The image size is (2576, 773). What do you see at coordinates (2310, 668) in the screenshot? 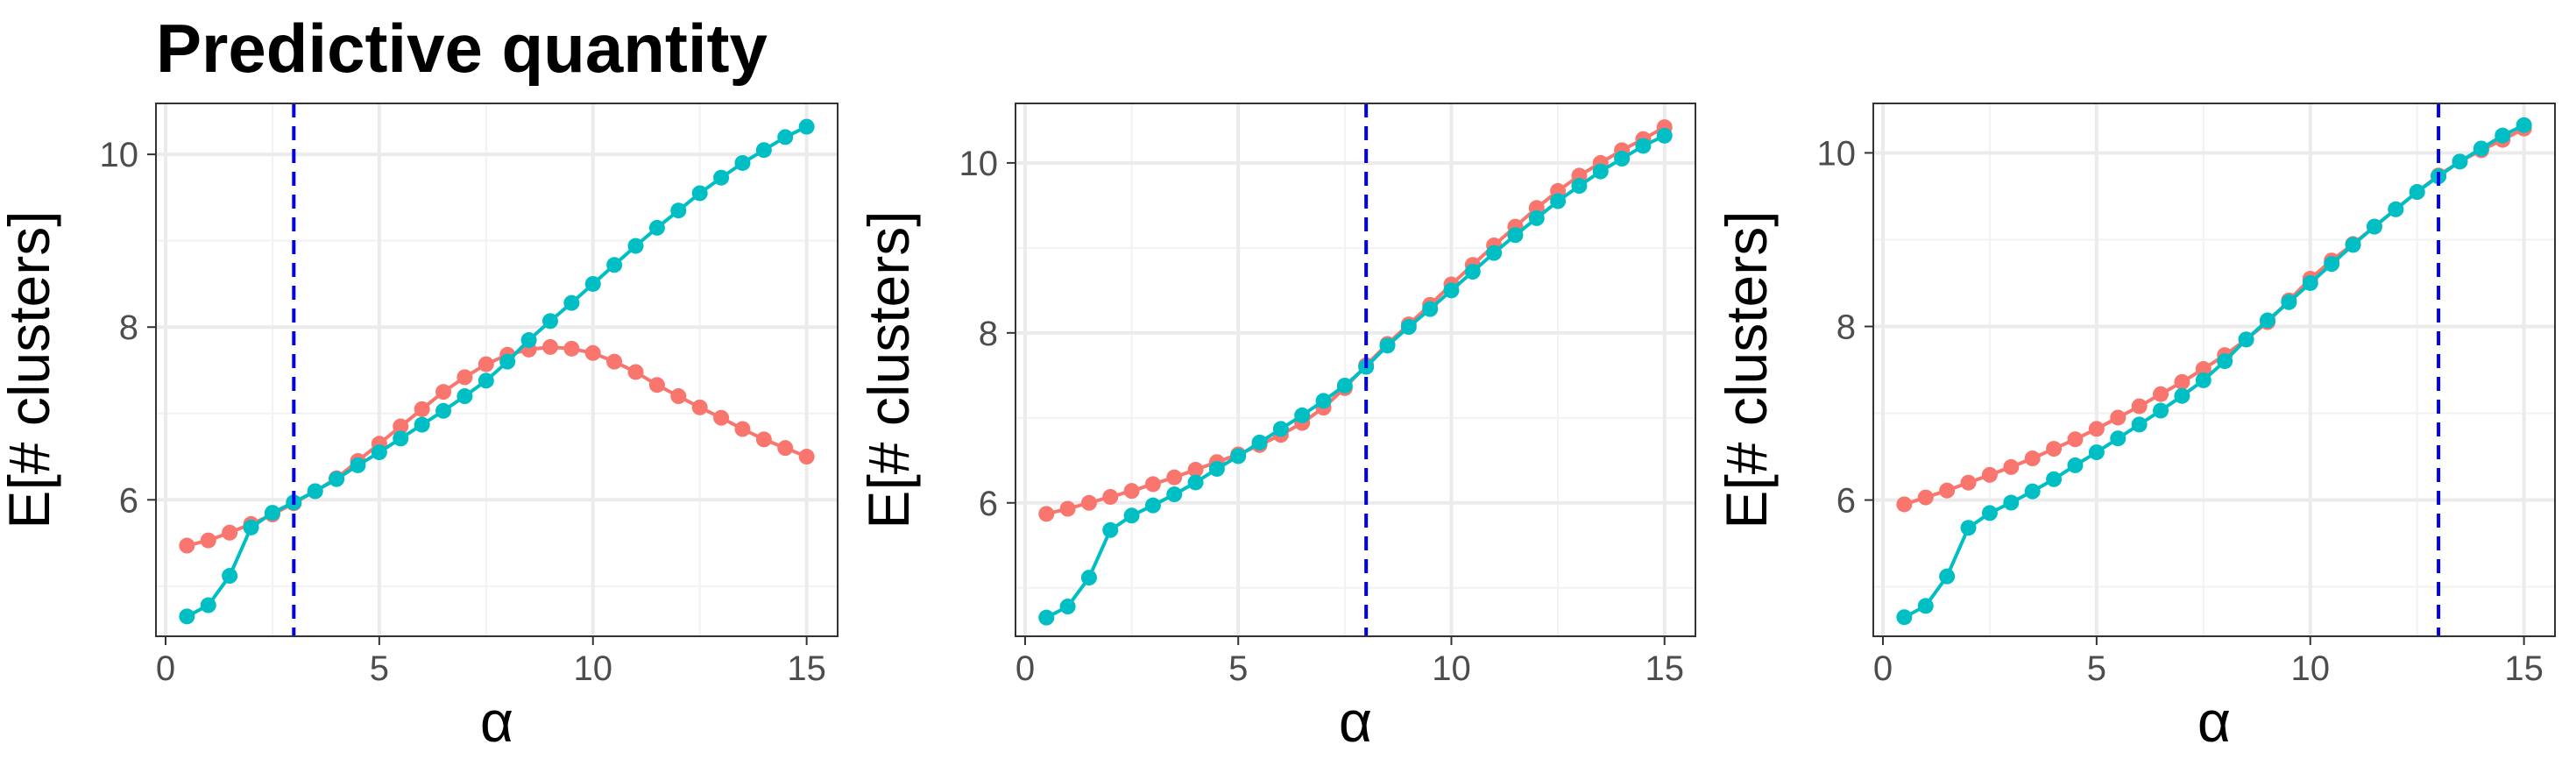
I see `x-tick-label: 10` at bounding box center [2310, 668].